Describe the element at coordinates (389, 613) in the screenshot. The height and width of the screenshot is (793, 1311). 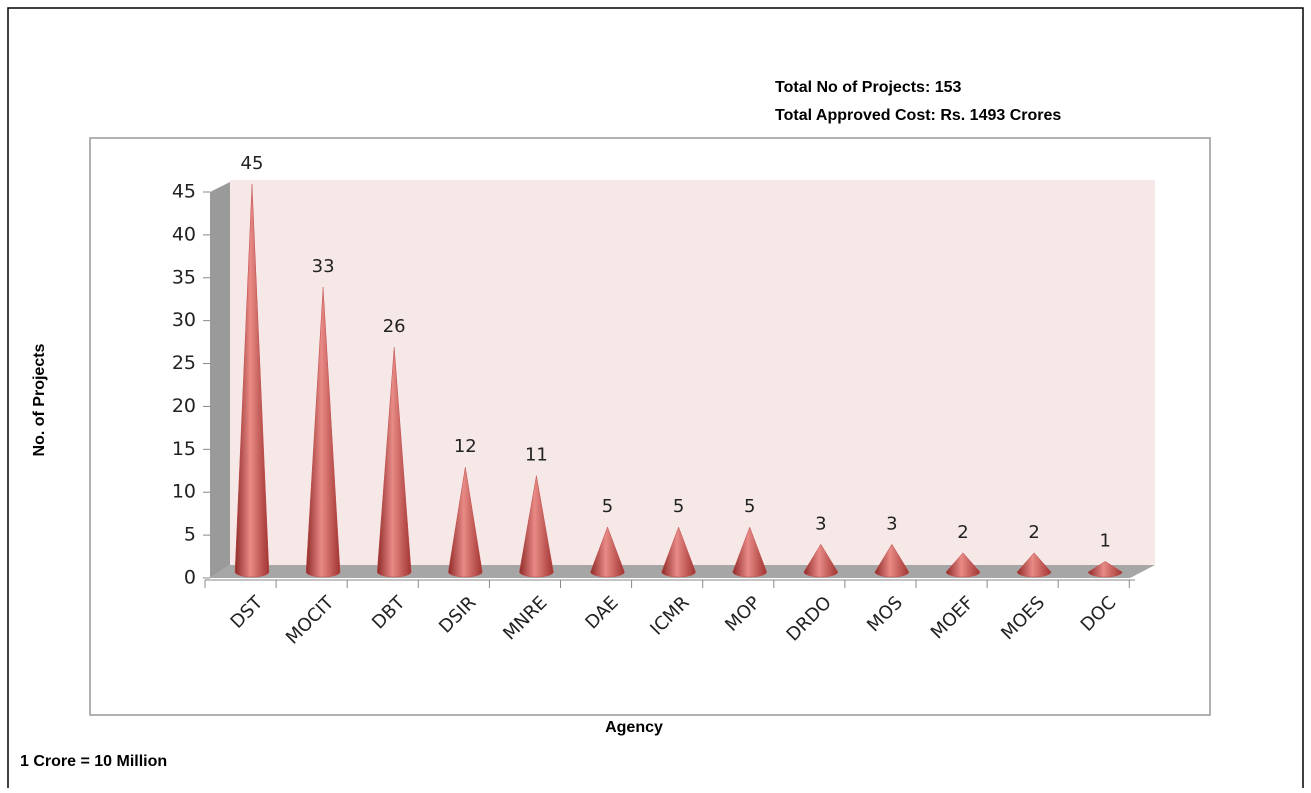
I see `x-tick-label: DBT` at that location.